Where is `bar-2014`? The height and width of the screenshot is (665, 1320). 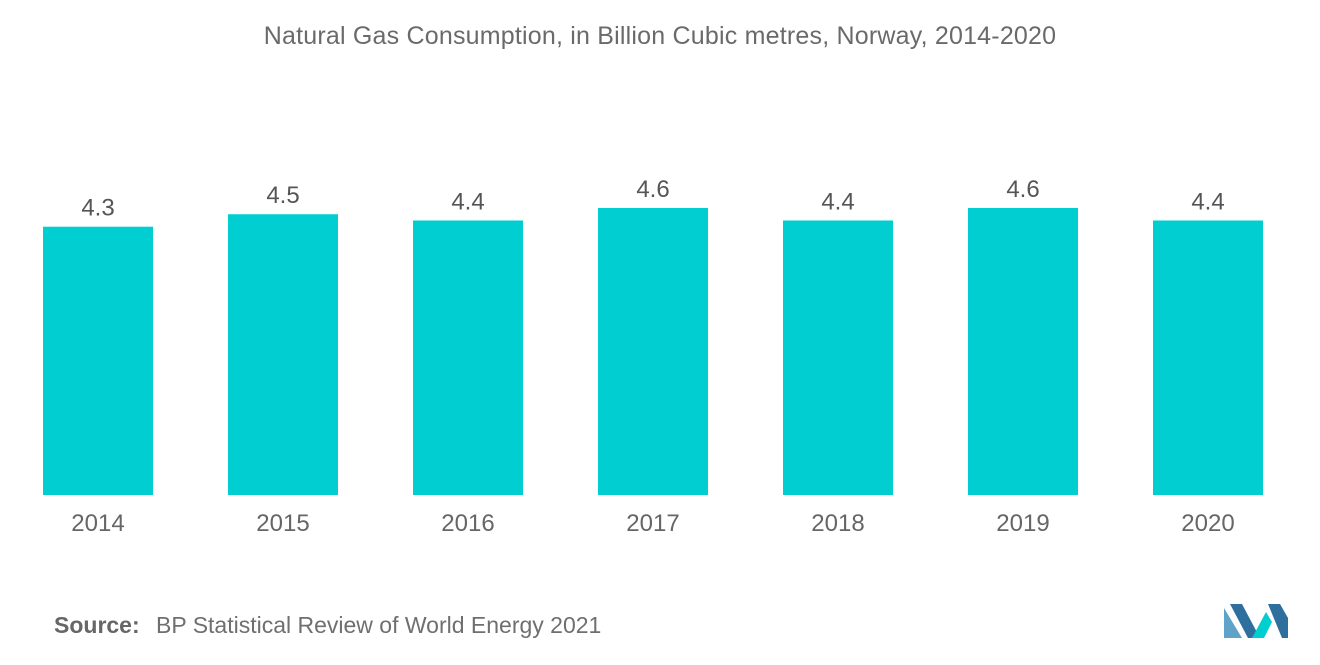
bar-2014 is located at coordinates (98, 360).